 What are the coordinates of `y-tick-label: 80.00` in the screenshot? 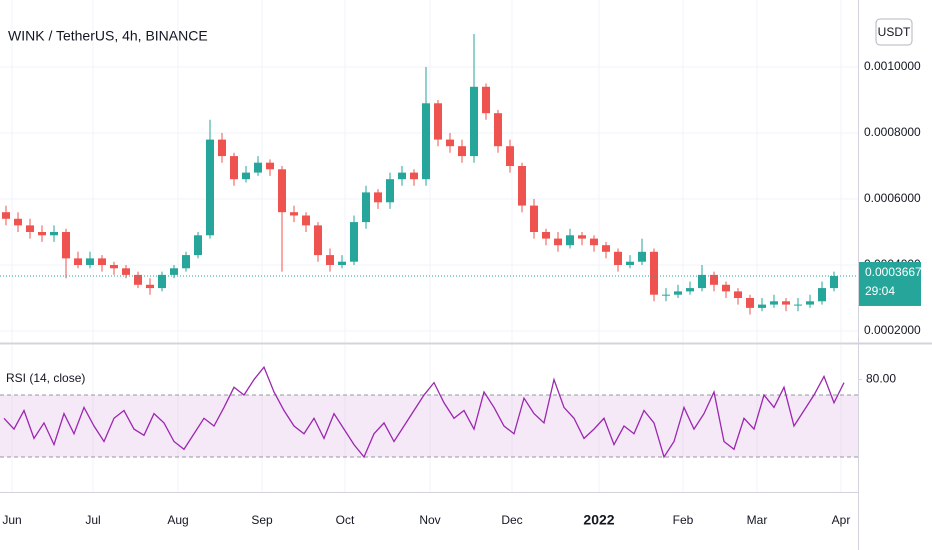 It's located at (881, 379).